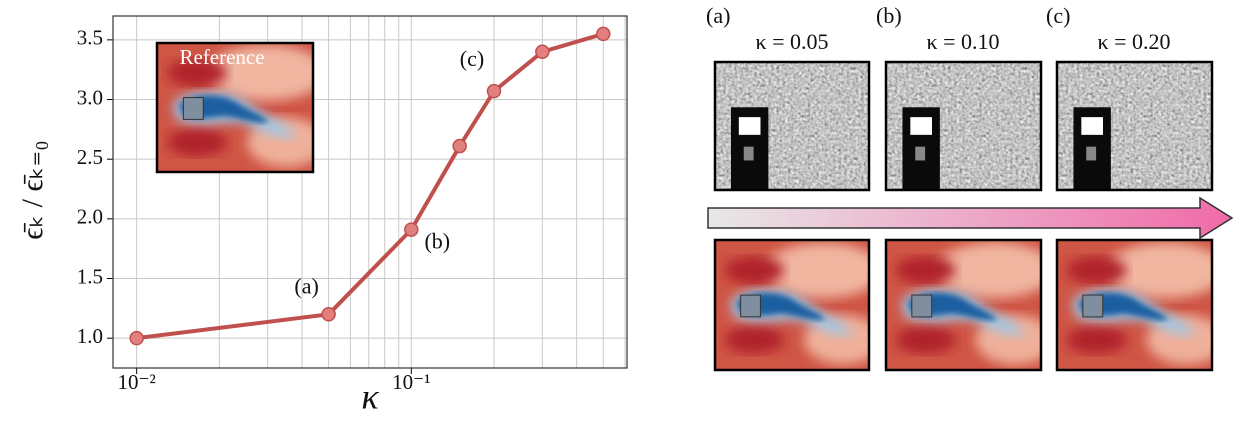  Describe the element at coordinates (792, 41) in the screenshot. I see `panel-kappa: κ = 0.05` at that location.